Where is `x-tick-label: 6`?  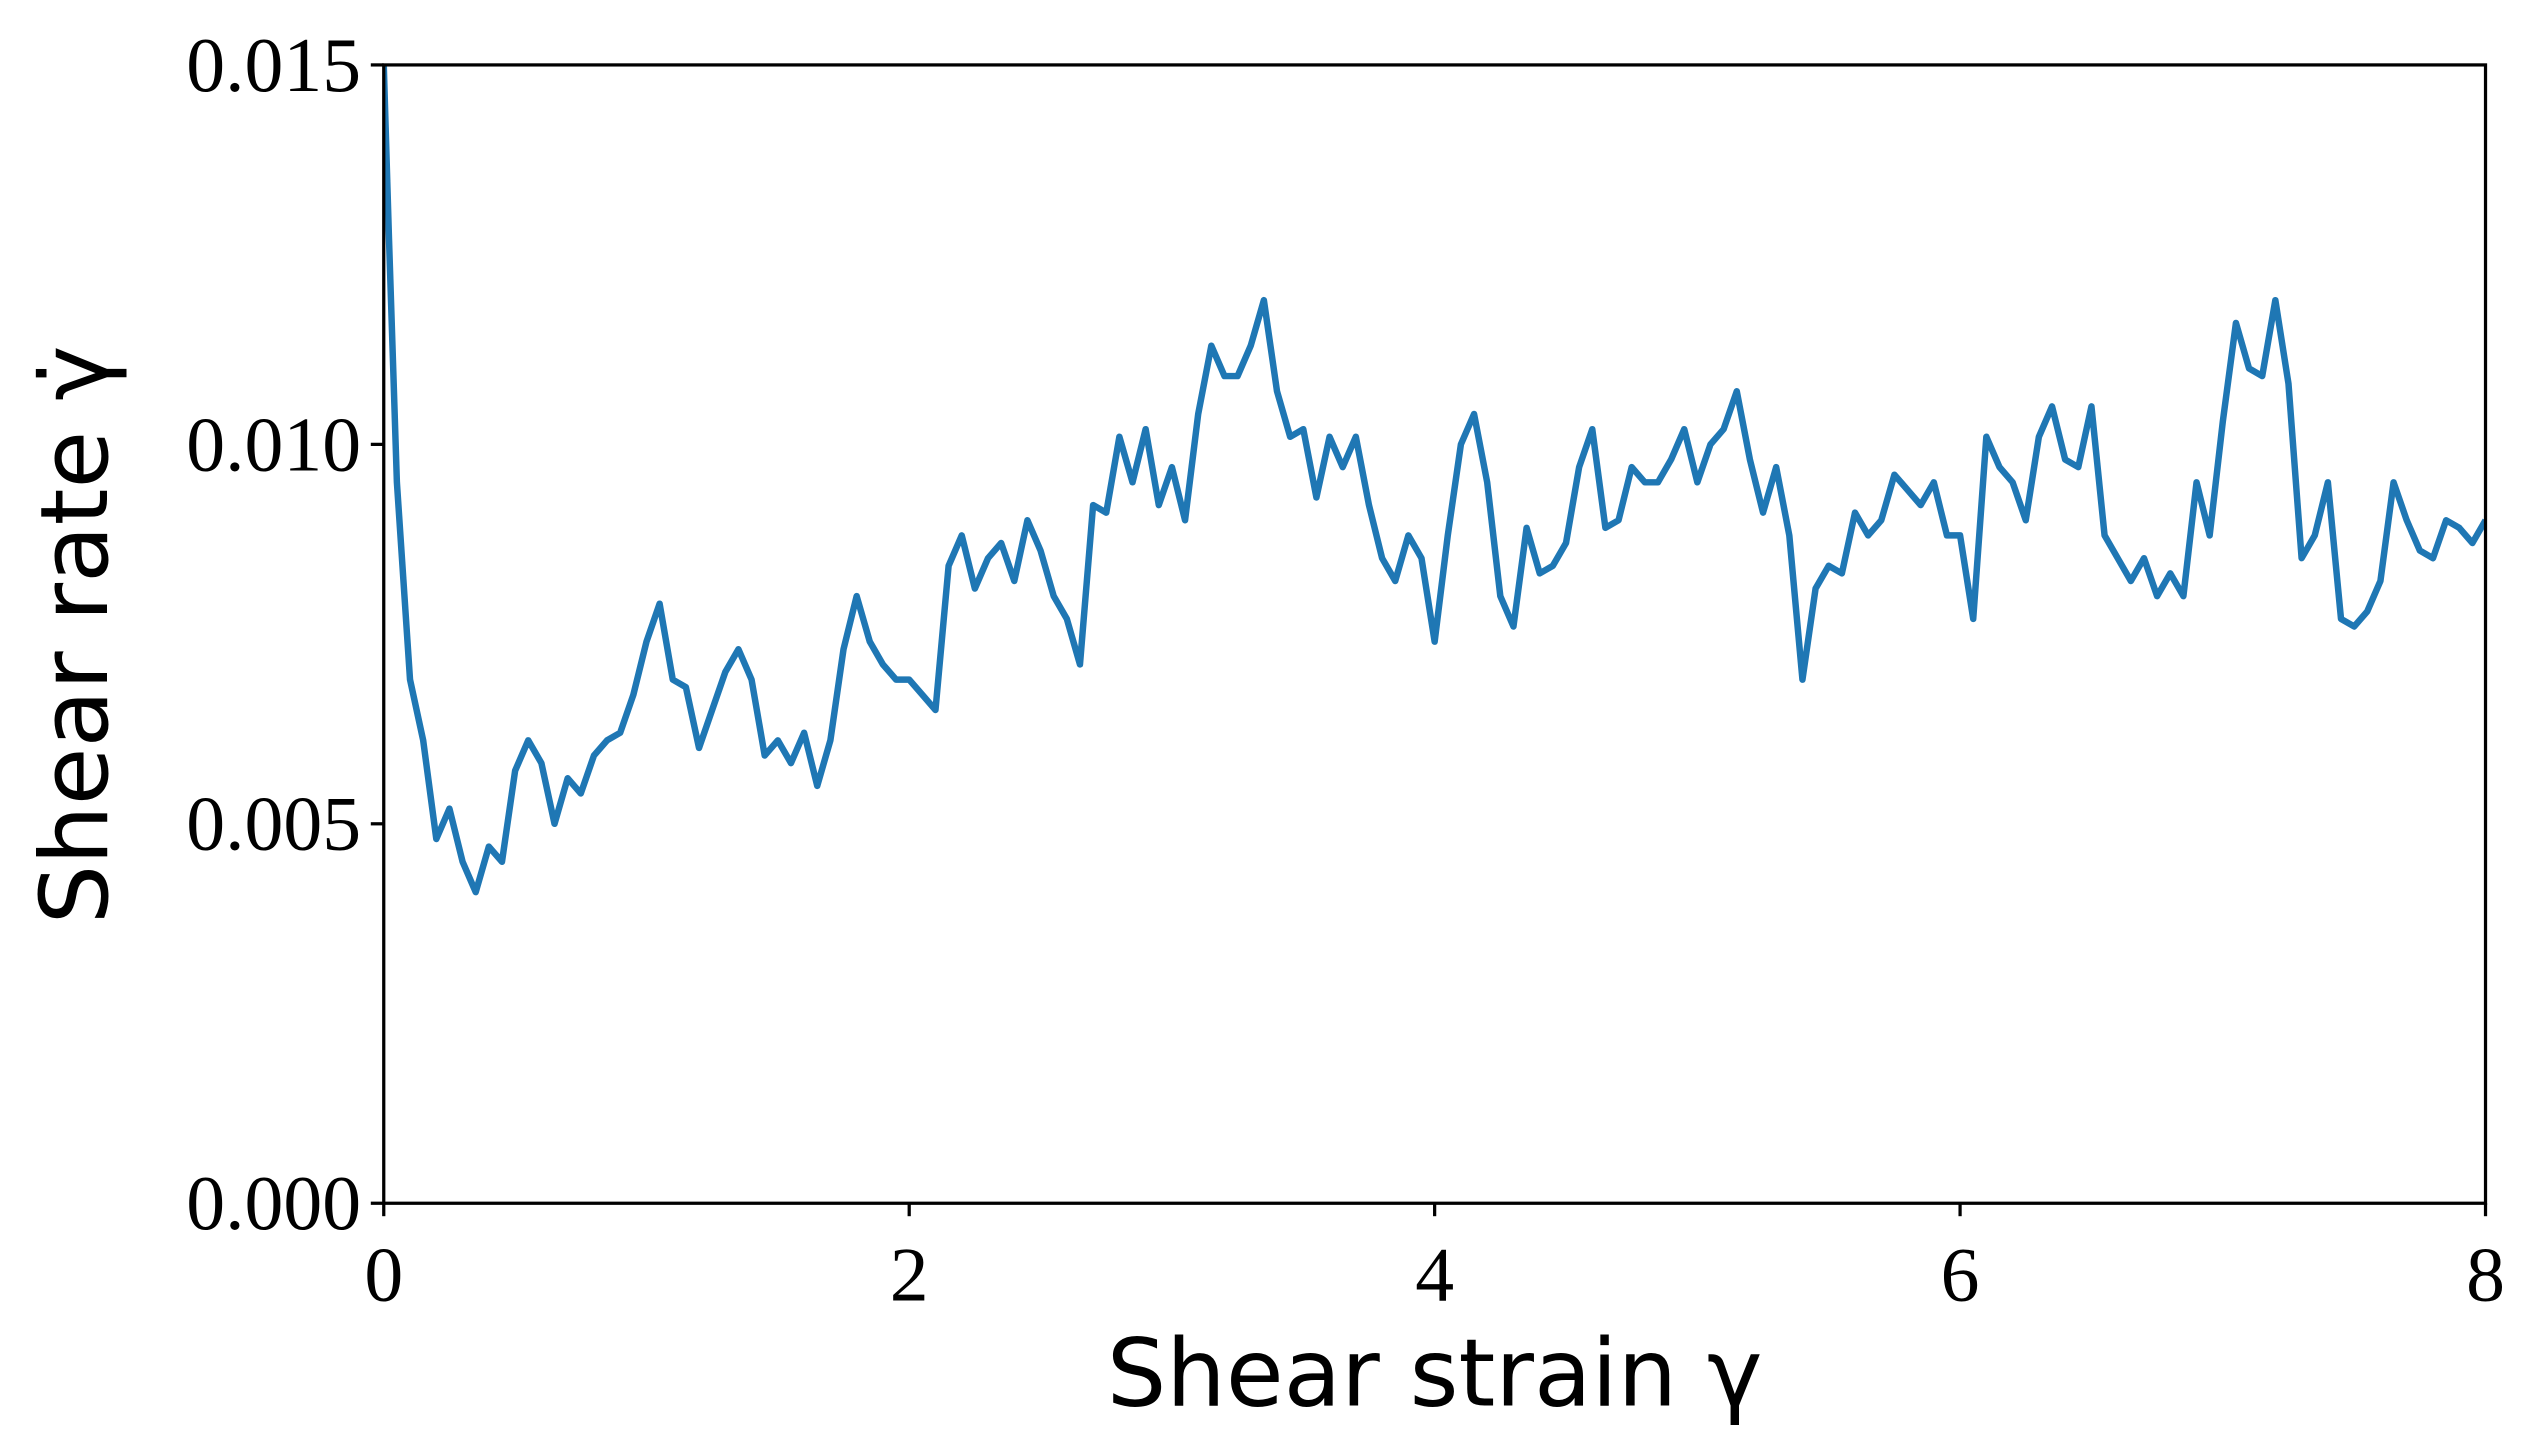
x-tick-label: 6 is located at coordinates (1960, 1274).